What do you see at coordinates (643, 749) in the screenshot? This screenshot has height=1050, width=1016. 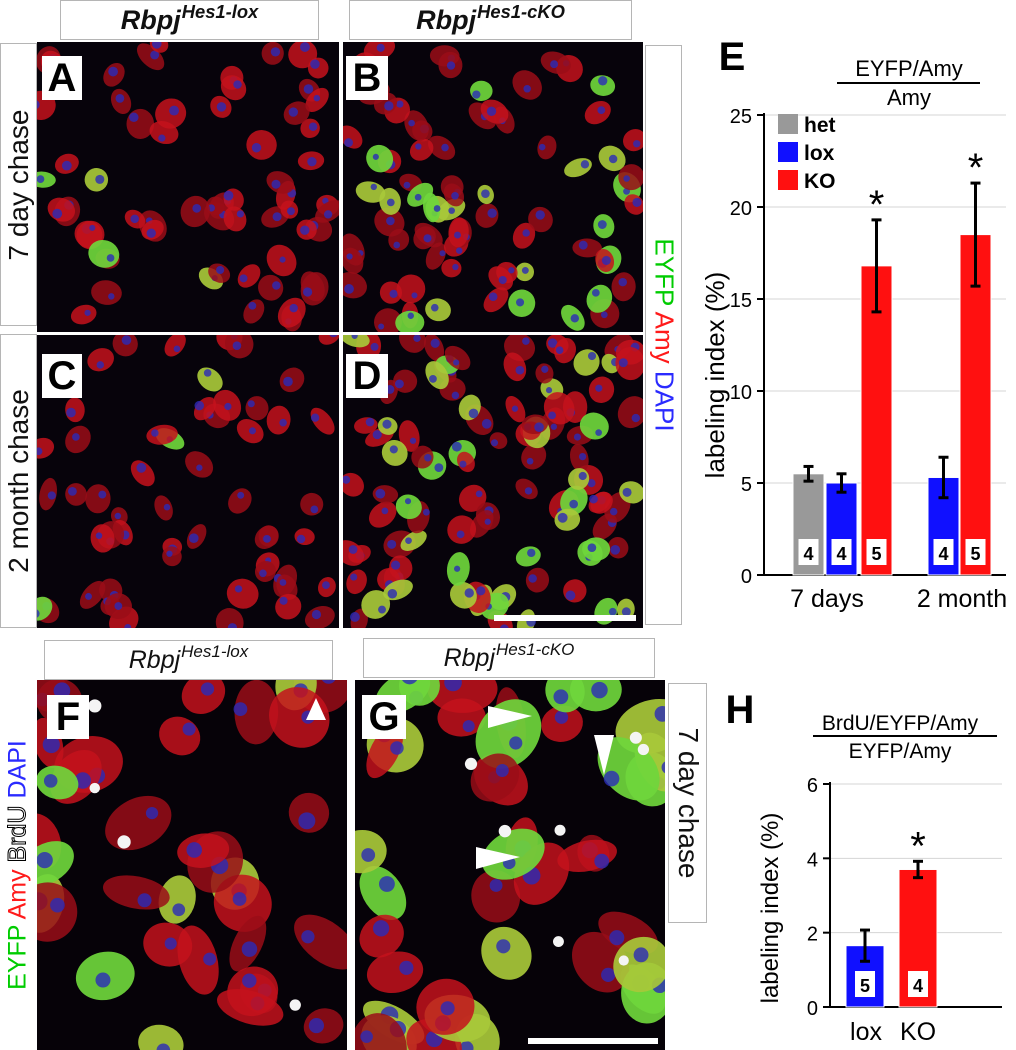 I see `brdu-nucleus` at bounding box center [643, 749].